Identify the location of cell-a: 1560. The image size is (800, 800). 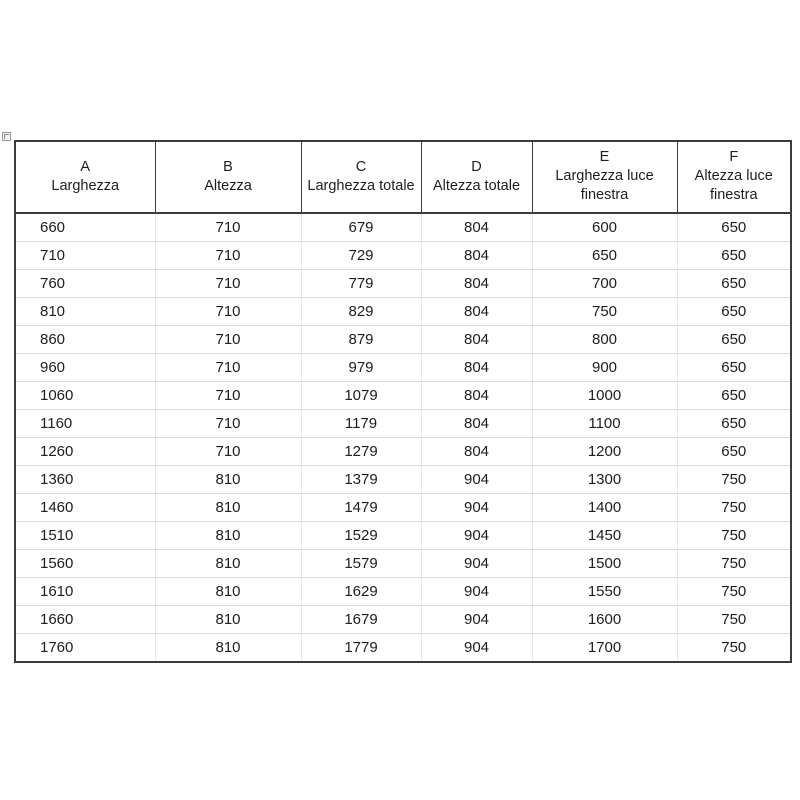
(85, 564).